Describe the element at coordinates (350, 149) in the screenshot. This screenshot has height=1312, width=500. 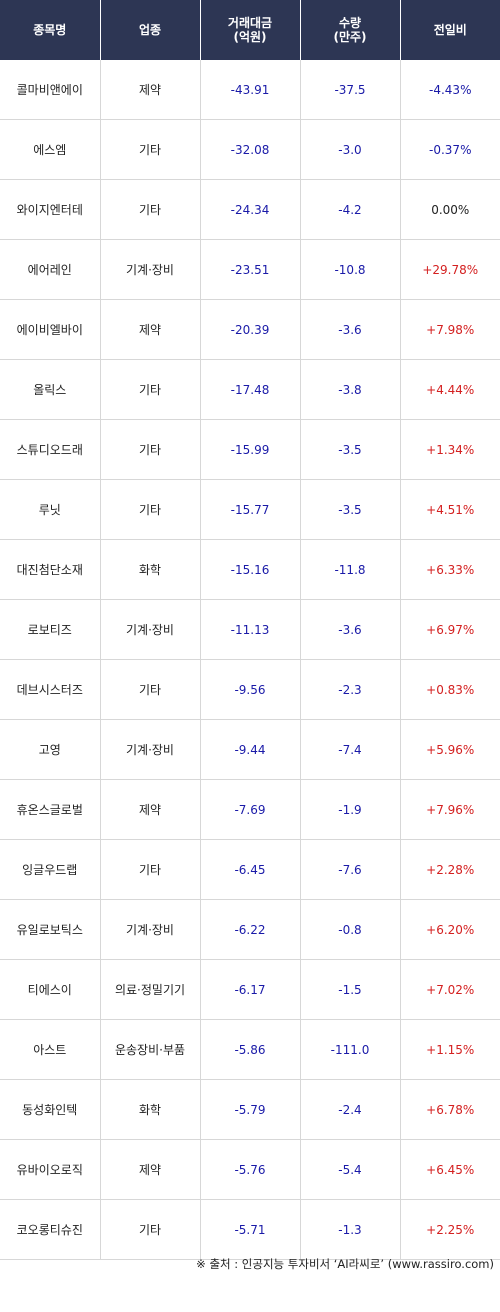
I see `volume-cell: -3.0` at that location.